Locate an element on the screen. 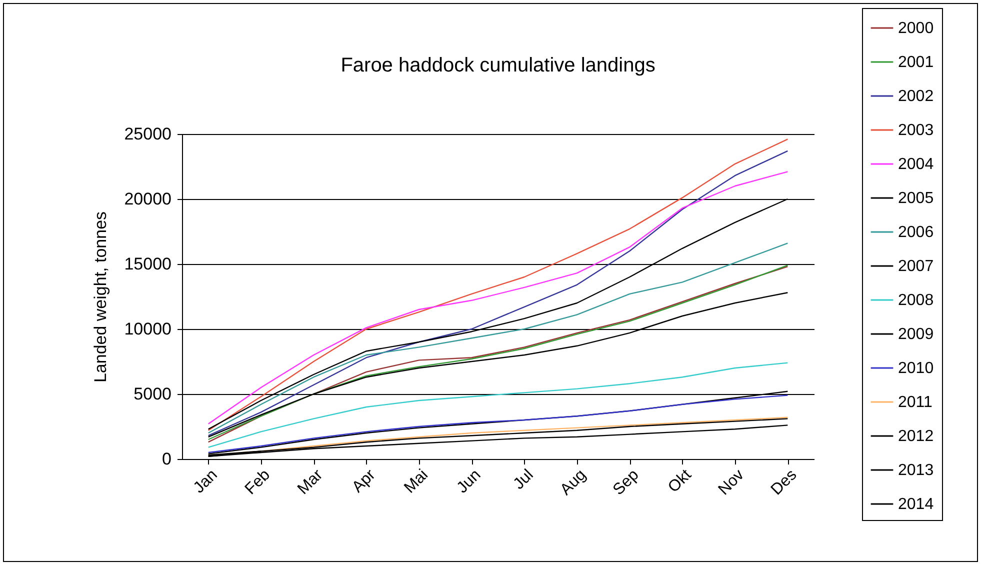  legend-label: 2013 is located at coordinates (916, 470).